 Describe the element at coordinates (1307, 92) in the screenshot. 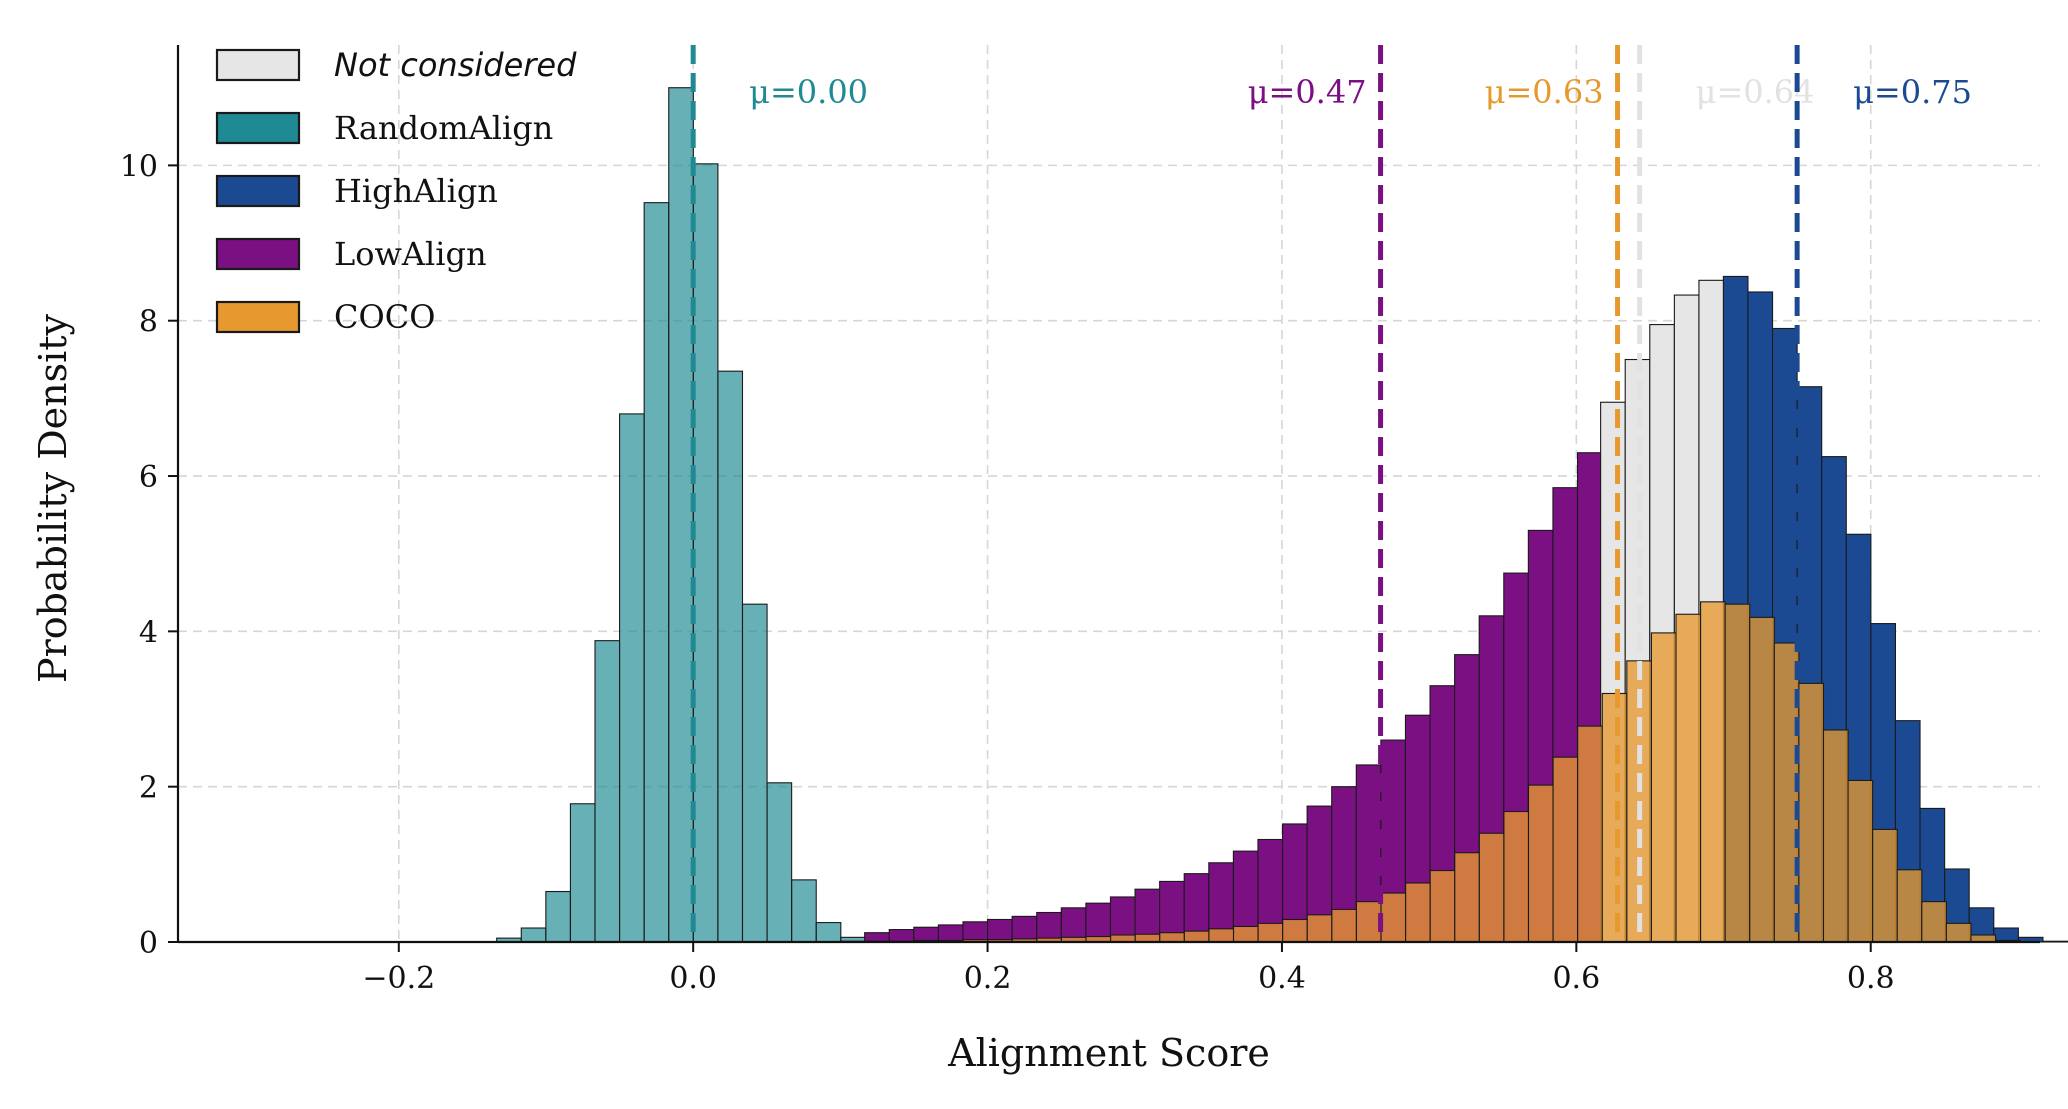

I see `mean-label-low: μ=0.47` at that location.